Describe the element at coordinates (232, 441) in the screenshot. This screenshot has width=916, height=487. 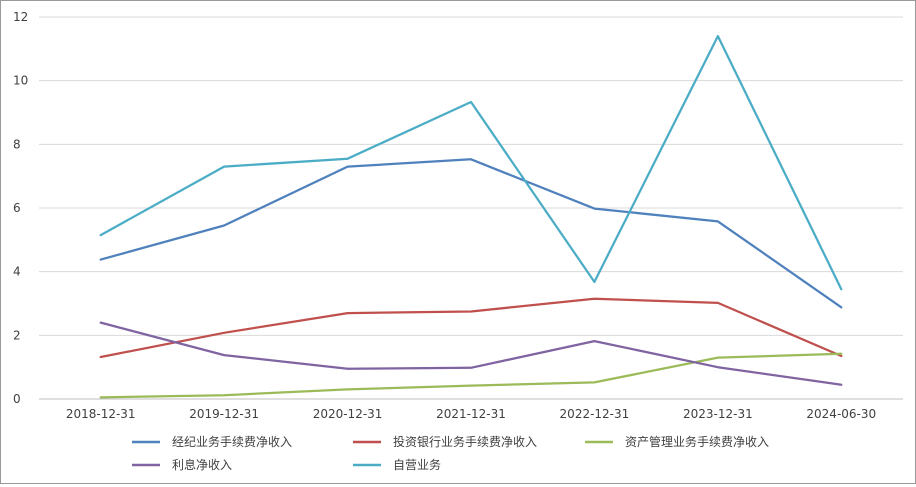
I see `legend-label: 经纪业务手续费净收入` at that location.